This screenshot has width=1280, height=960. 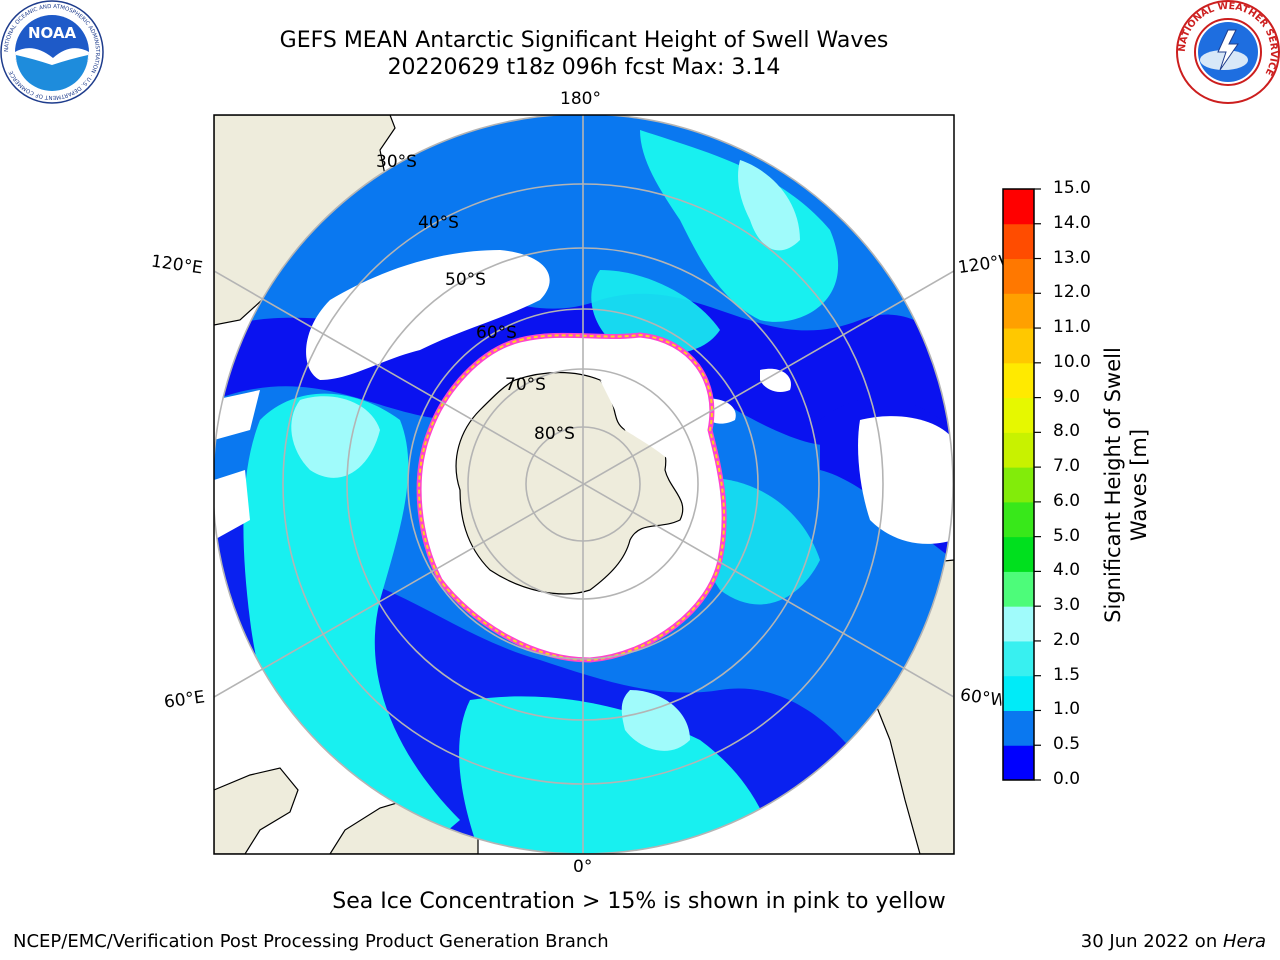 I want to click on lat-label-60s: 60°S, so click(x=496, y=333).